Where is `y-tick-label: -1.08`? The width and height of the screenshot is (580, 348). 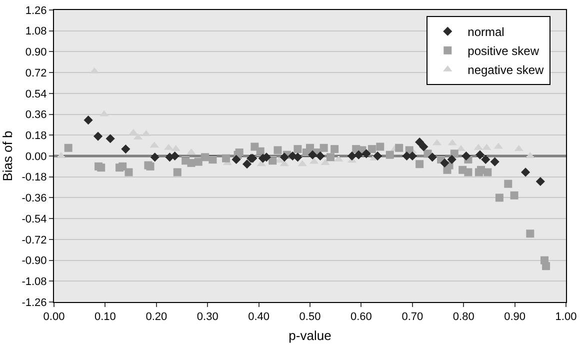
y-tick-label: -1.08 is located at coordinates (34, 282).